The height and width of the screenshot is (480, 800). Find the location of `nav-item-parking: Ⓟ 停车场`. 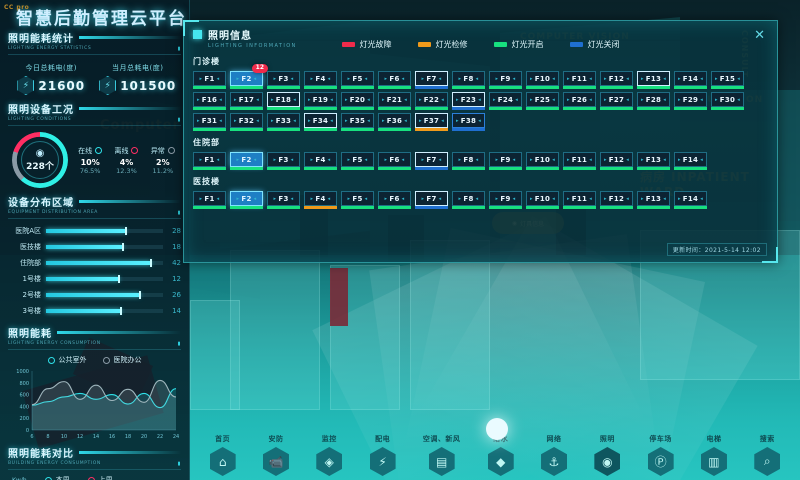

nav-item-parking: Ⓟ 停车场 is located at coordinates (660, 455).